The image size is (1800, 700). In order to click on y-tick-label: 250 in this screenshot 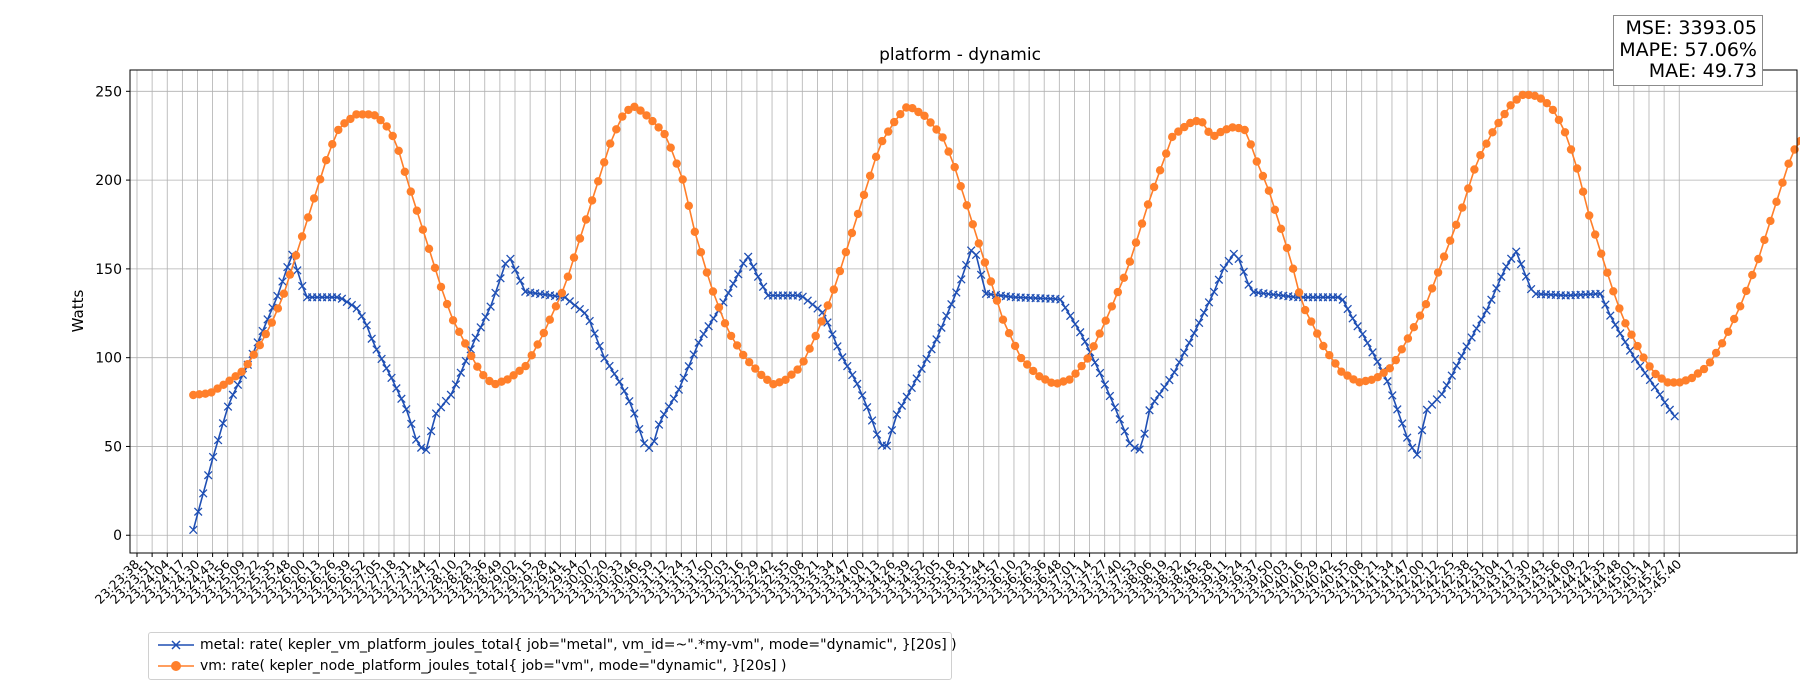, I will do `click(108, 92)`.